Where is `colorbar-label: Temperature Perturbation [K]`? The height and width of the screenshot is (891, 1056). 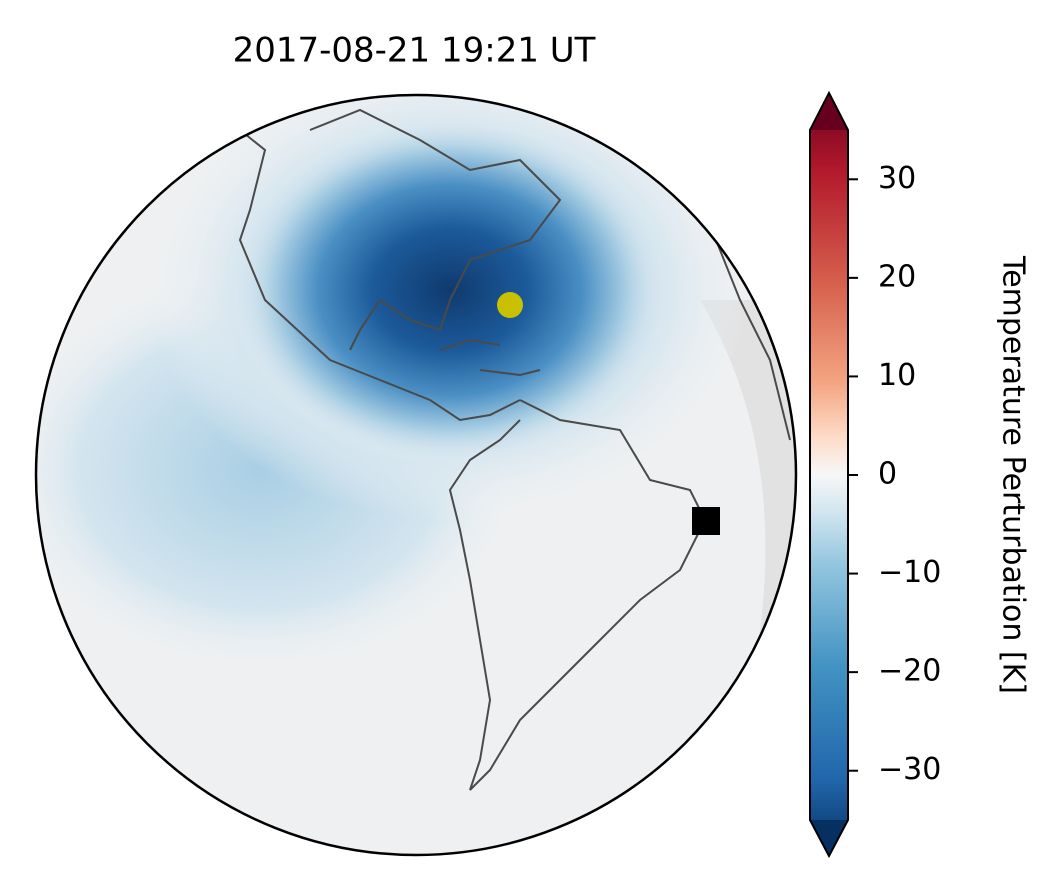 colorbar-label: Temperature Perturbation [K] is located at coordinates (1013, 474).